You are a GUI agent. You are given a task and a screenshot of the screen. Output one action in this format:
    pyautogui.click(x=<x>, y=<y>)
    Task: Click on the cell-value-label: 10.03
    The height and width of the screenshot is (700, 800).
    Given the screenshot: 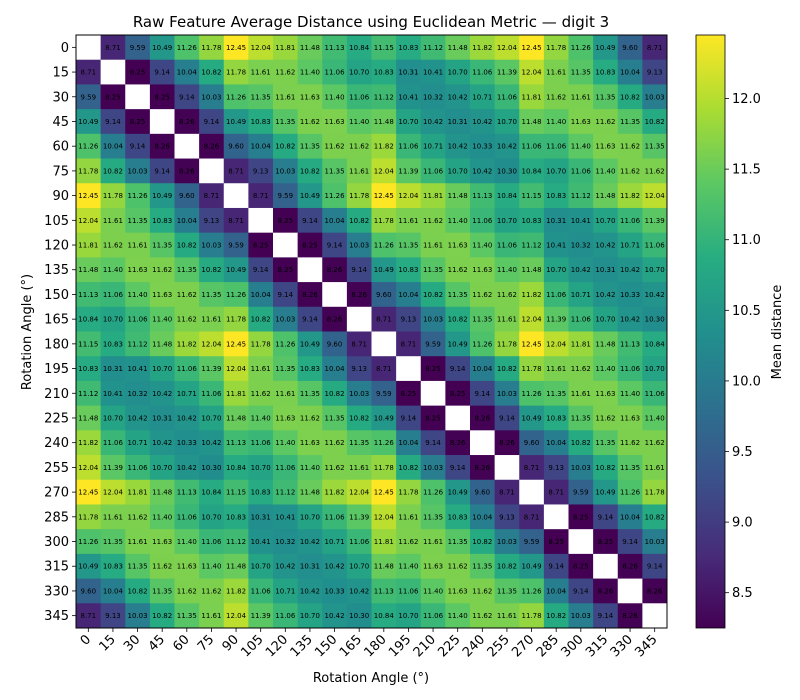 What is the action you would take?
    pyautogui.click(x=285, y=171)
    